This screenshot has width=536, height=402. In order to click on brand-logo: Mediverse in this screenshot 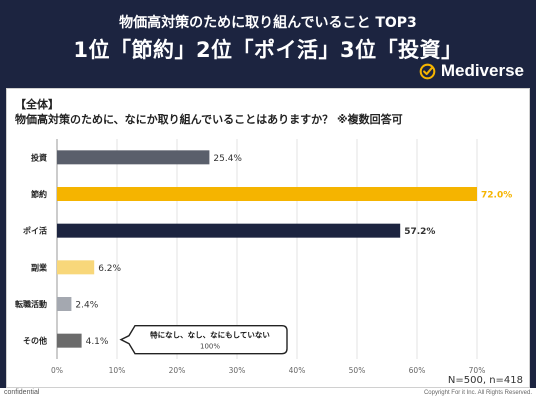, I will do `click(471, 71)`.